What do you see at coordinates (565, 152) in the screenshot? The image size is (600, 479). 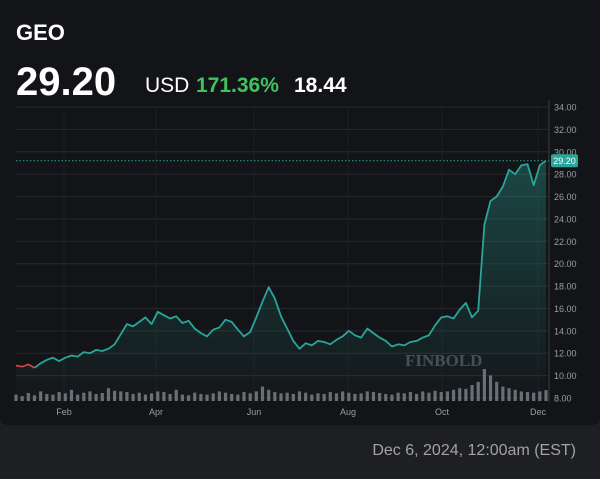 I see `y-tick-label: 30.00` at bounding box center [565, 152].